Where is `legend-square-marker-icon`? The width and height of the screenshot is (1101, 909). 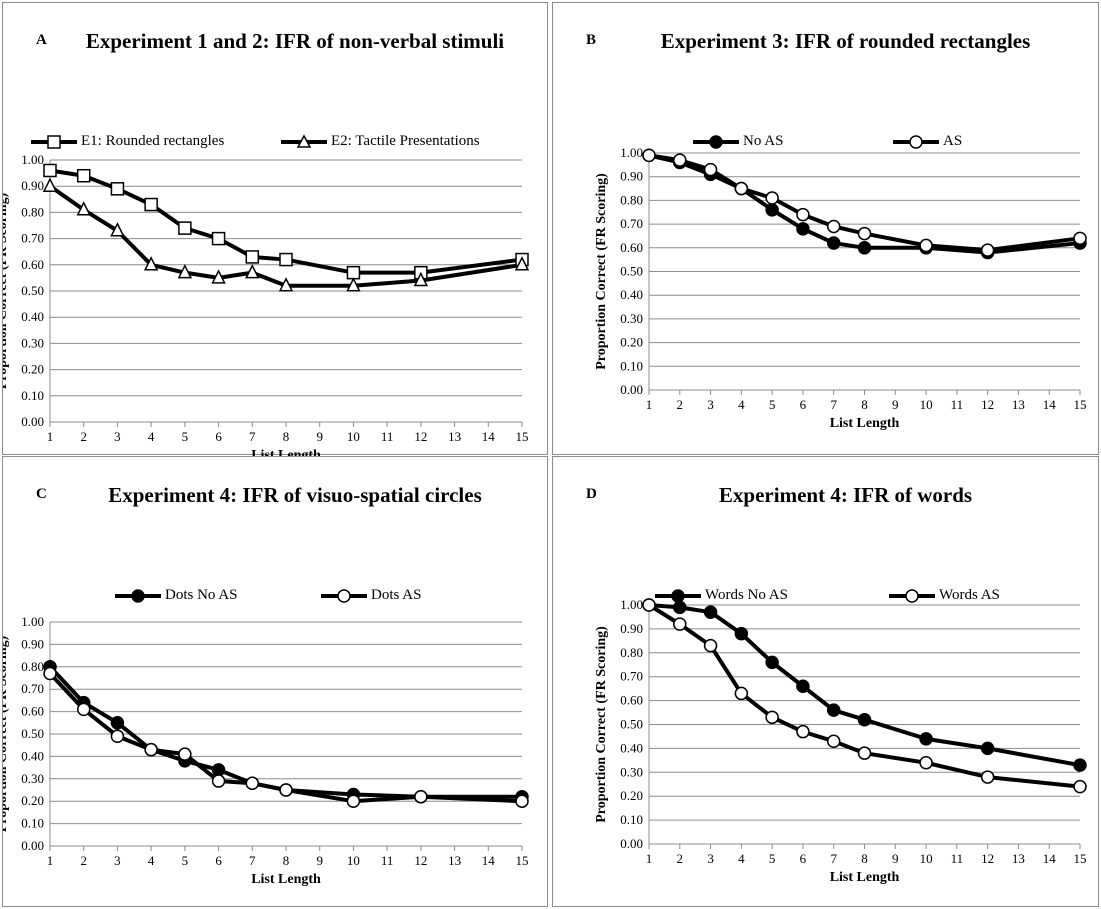
legend-square-marker-icon is located at coordinates (54, 141).